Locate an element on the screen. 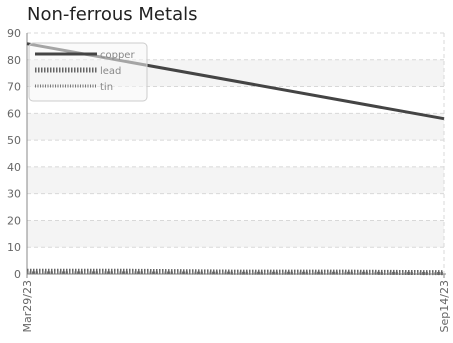  y-tick-label: 10 is located at coordinates (14, 247).